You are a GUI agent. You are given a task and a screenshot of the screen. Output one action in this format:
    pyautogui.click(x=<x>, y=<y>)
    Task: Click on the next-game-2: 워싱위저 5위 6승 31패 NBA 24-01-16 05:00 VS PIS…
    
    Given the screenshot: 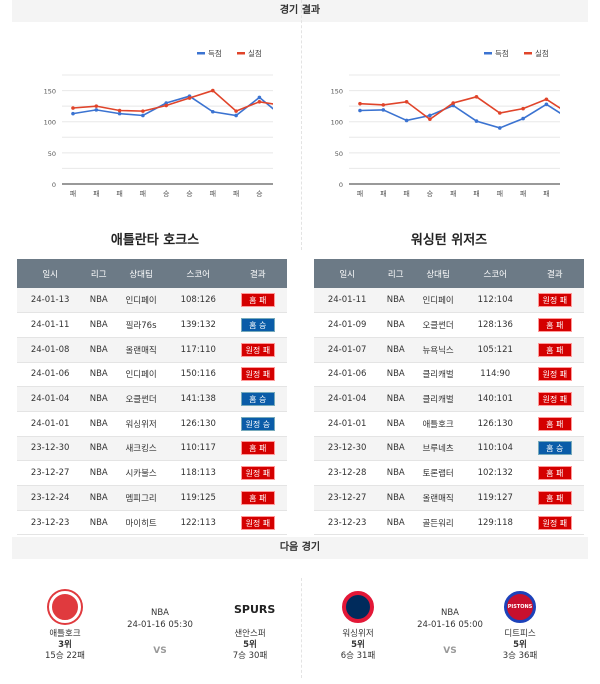 What is the action you would take?
    pyautogui.click(x=450, y=630)
    